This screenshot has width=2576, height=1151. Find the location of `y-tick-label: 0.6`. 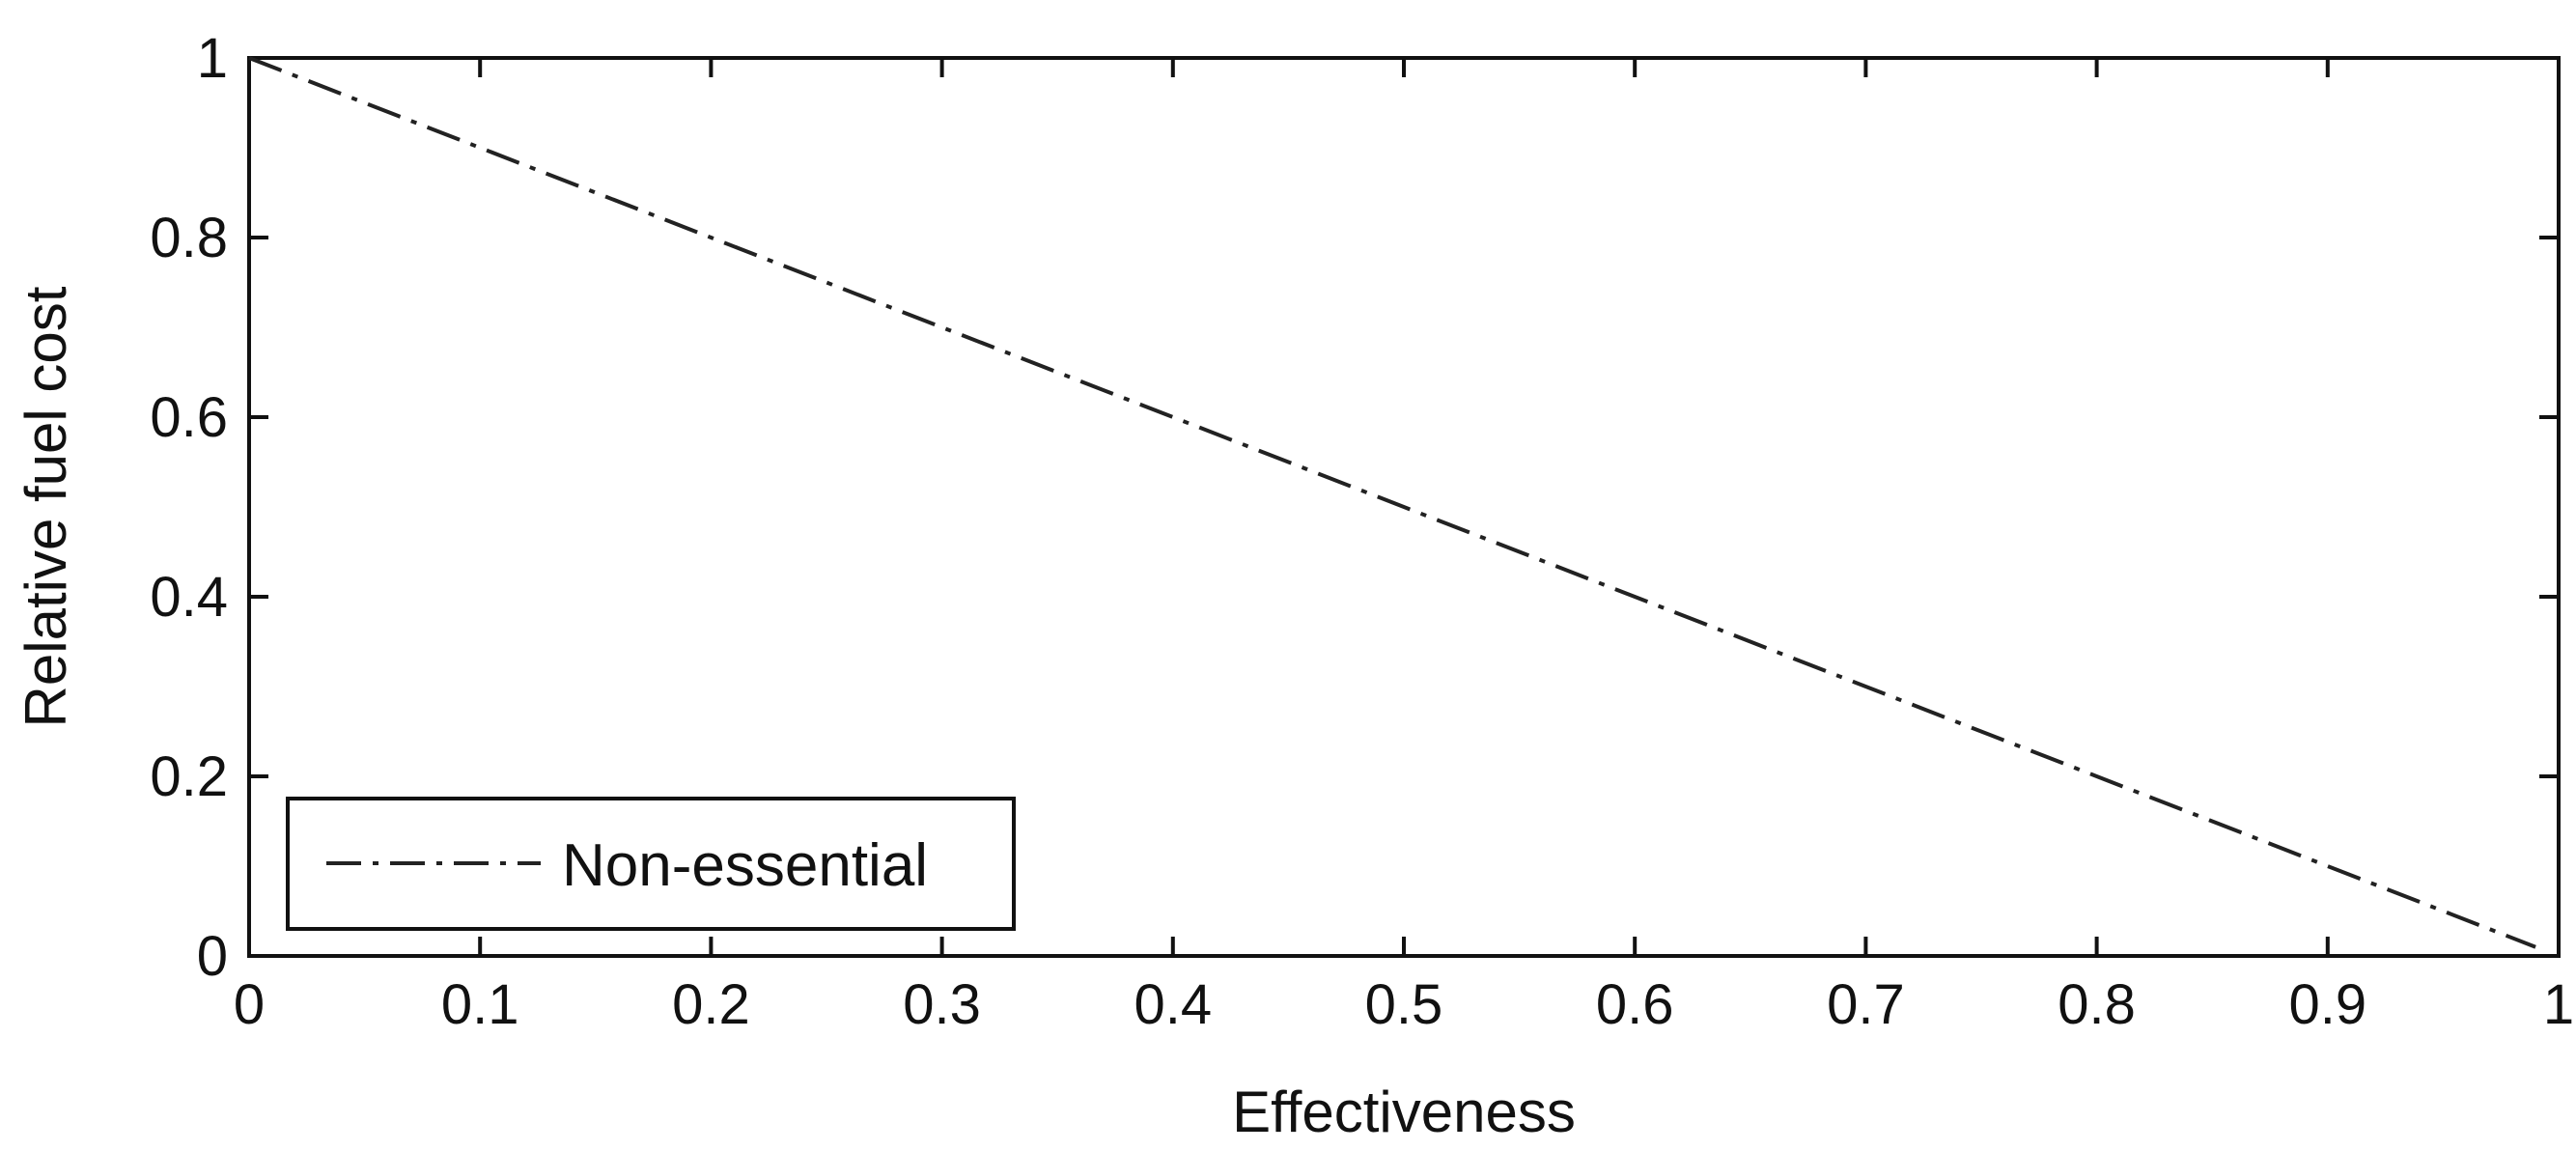

y-tick-label: 0.6 is located at coordinates (189, 417).